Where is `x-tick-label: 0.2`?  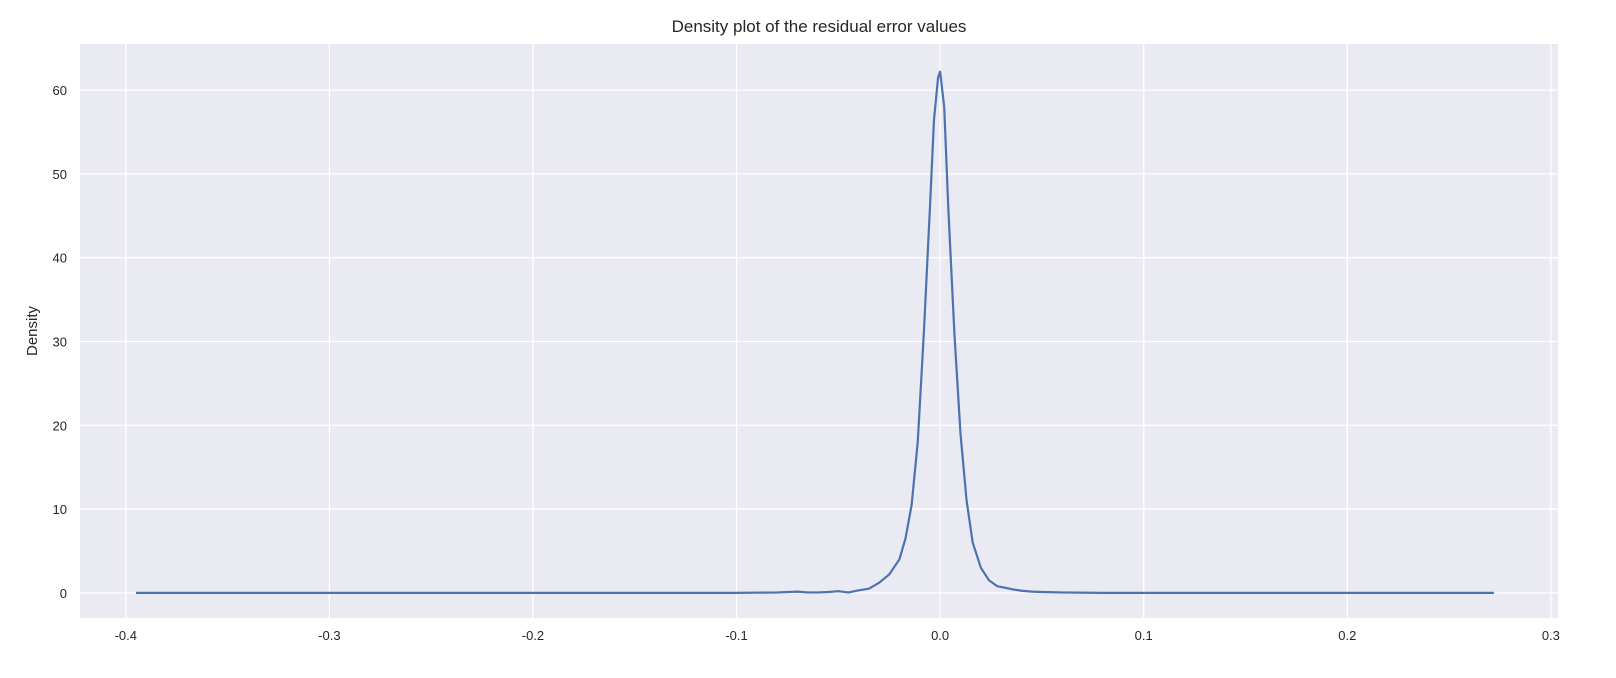
x-tick-label: 0.2 is located at coordinates (1347, 635).